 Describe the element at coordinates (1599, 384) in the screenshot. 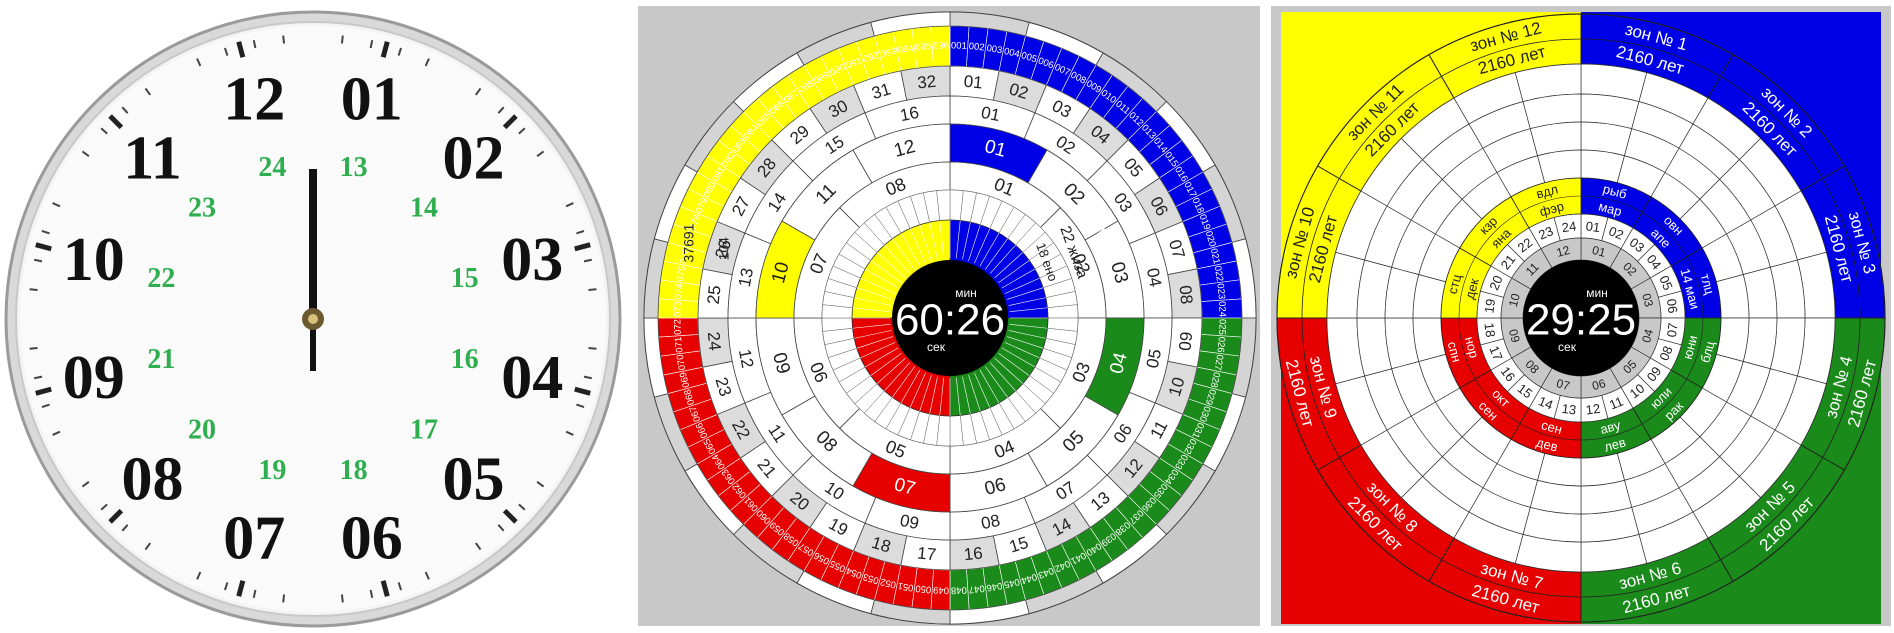

I see `inner-num-label: 06` at that location.